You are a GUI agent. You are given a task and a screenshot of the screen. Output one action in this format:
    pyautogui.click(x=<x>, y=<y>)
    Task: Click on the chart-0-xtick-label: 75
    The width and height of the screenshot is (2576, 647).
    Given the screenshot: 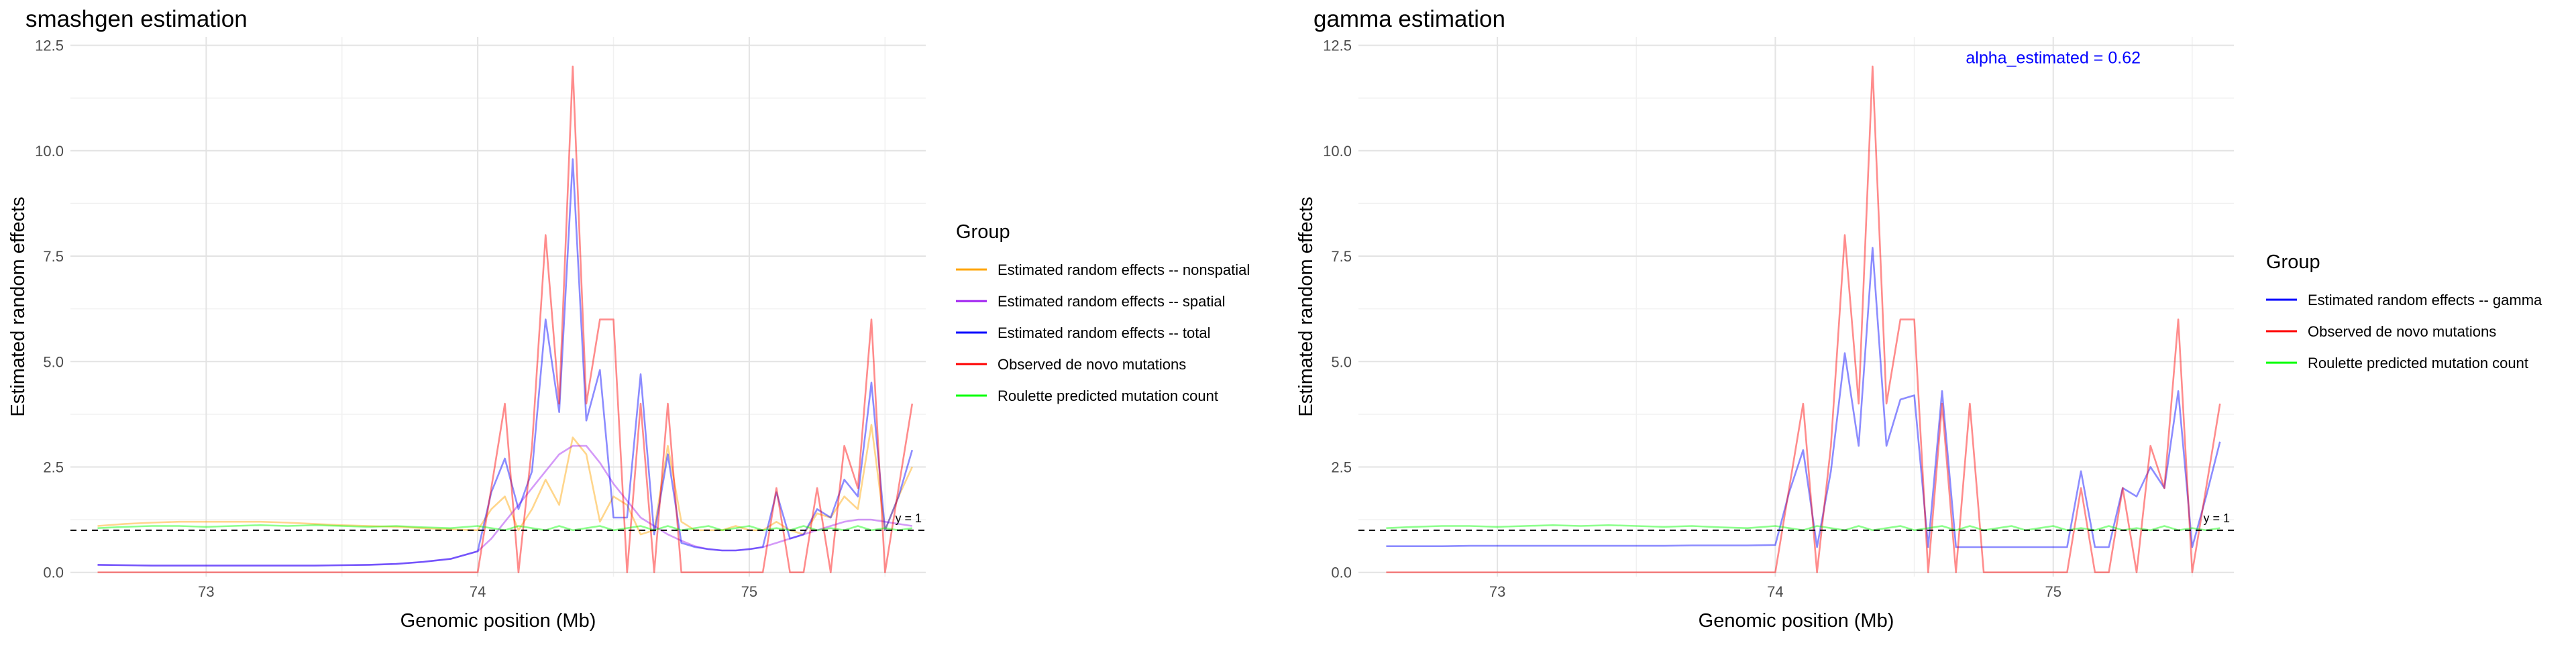 What is the action you would take?
    pyautogui.click(x=749, y=592)
    